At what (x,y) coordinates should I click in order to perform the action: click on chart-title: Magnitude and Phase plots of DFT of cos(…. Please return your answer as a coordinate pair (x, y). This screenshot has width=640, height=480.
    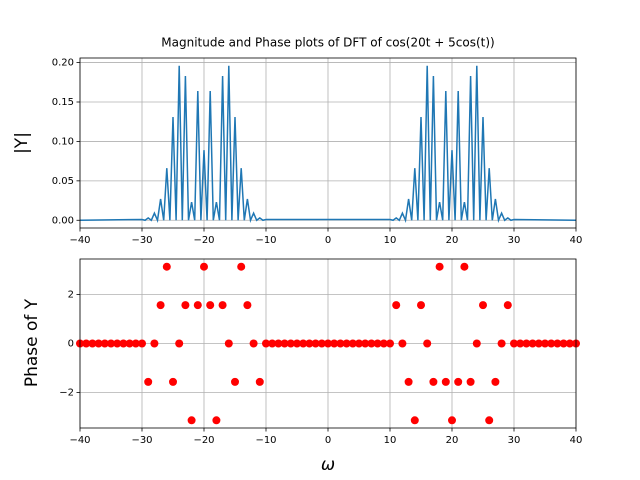
    Looking at the image, I should click on (327, 43).